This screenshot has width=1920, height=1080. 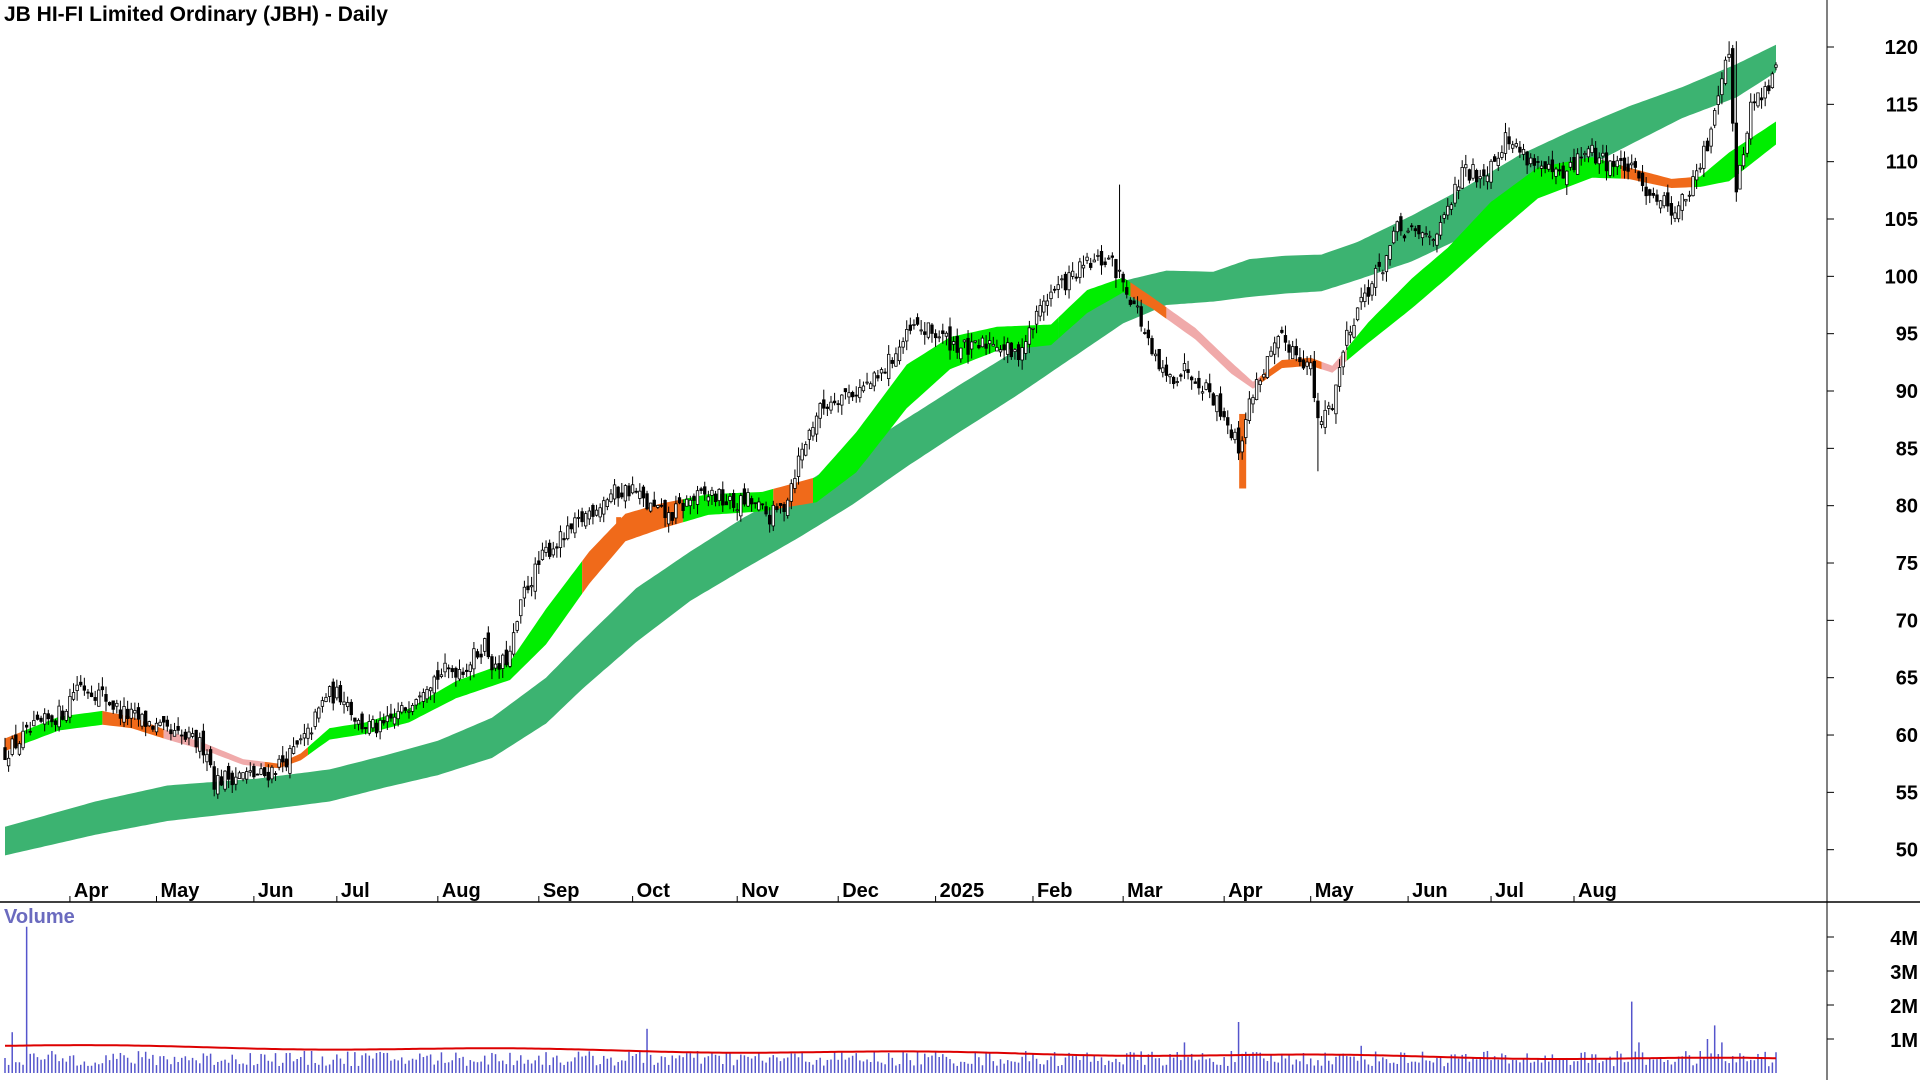 I want to click on price-y-tick-label: 65, so click(x=1907, y=679).